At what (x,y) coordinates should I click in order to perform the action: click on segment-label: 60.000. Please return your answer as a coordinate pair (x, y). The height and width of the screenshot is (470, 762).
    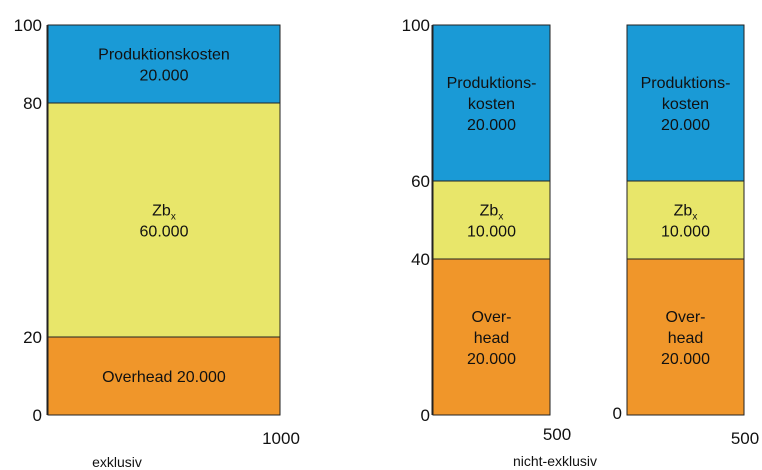
    Looking at the image, I should click on (164, 232).